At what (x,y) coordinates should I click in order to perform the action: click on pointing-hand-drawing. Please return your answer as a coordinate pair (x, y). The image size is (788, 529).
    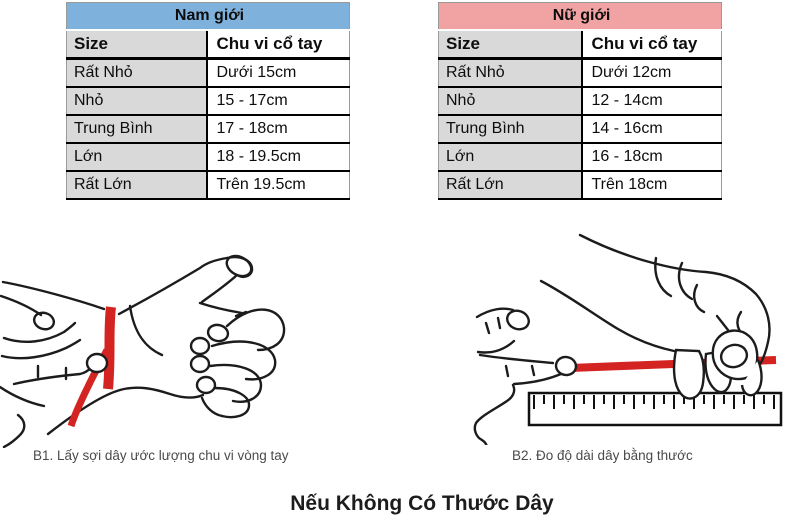
    Looking at the image, I should click on (518, 376).